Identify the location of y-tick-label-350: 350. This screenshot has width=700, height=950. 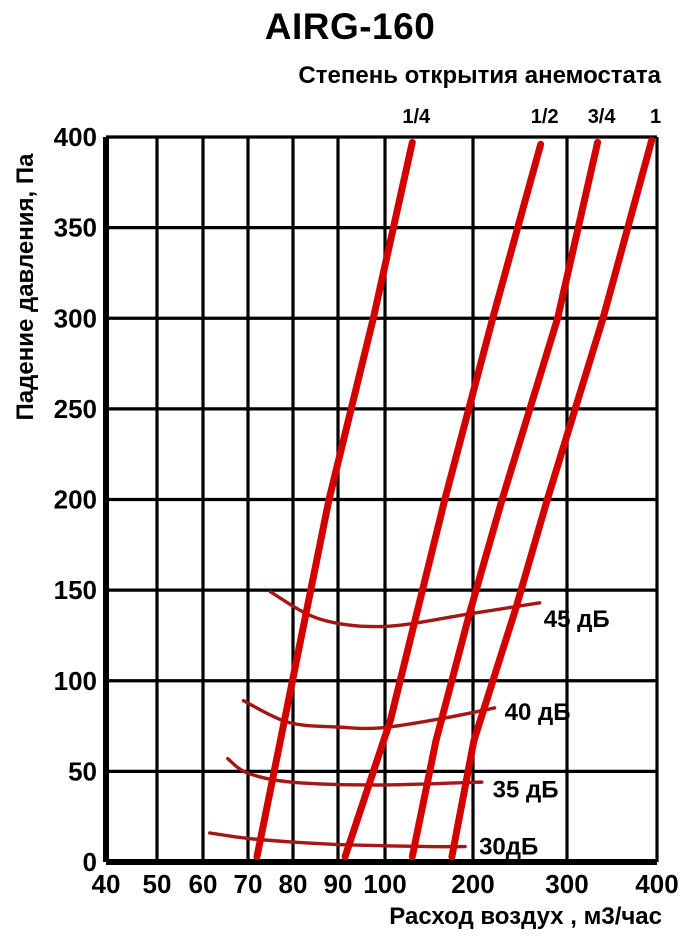
(75, 228).